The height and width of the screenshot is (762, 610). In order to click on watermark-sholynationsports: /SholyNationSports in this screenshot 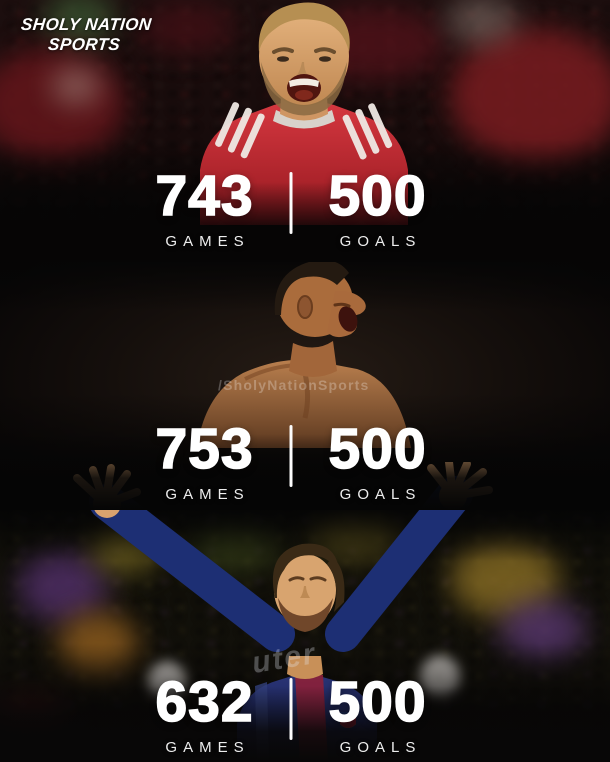, I will do `click(294, 385)`.